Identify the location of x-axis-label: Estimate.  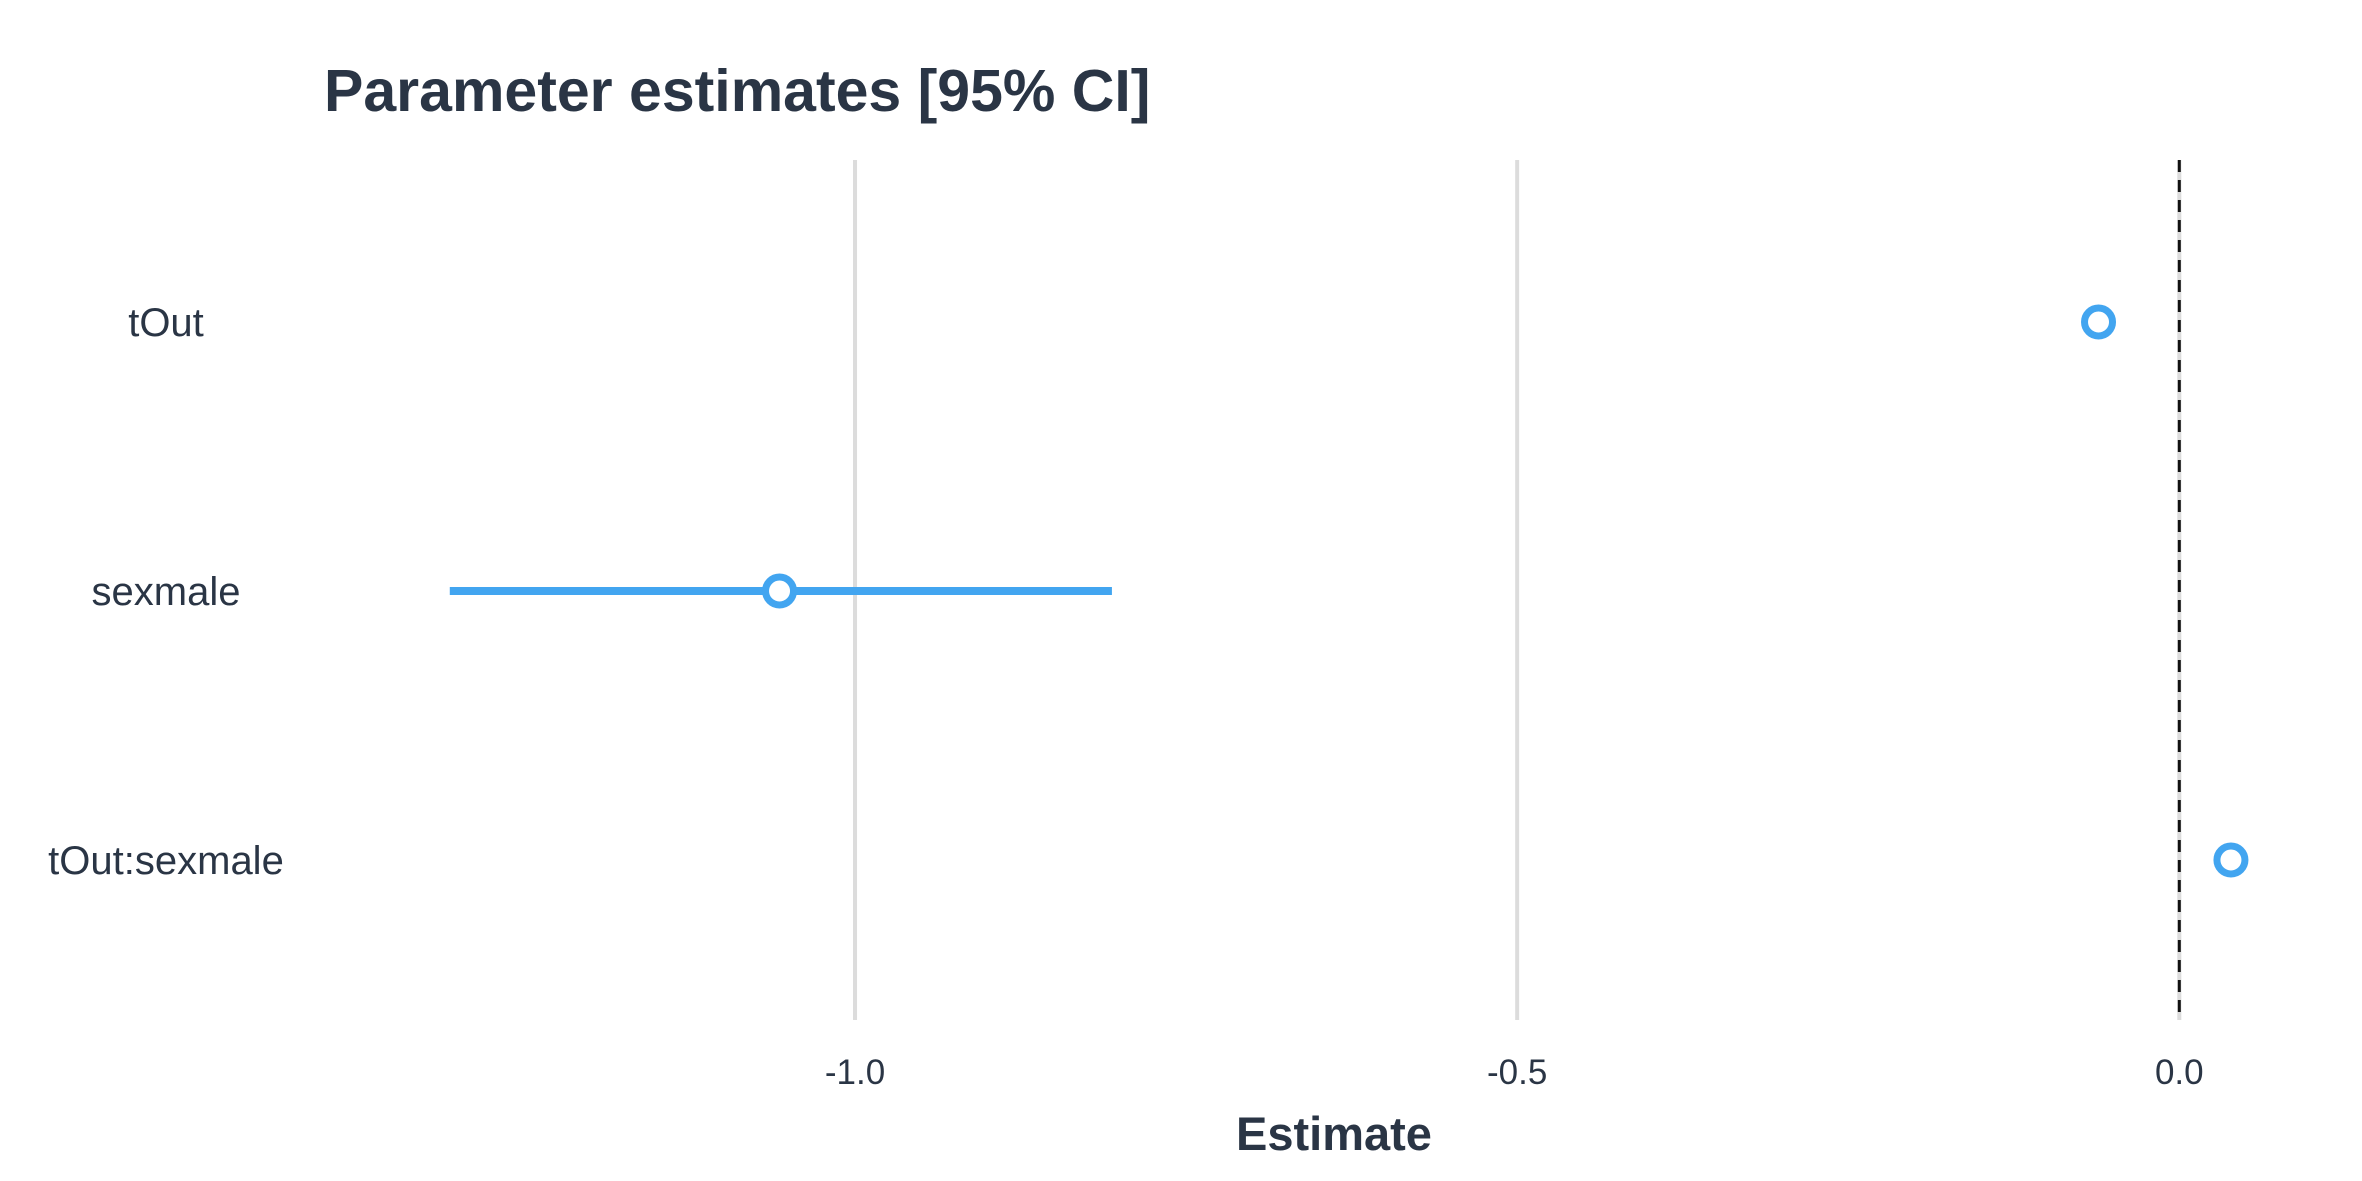
(1334, 1133).